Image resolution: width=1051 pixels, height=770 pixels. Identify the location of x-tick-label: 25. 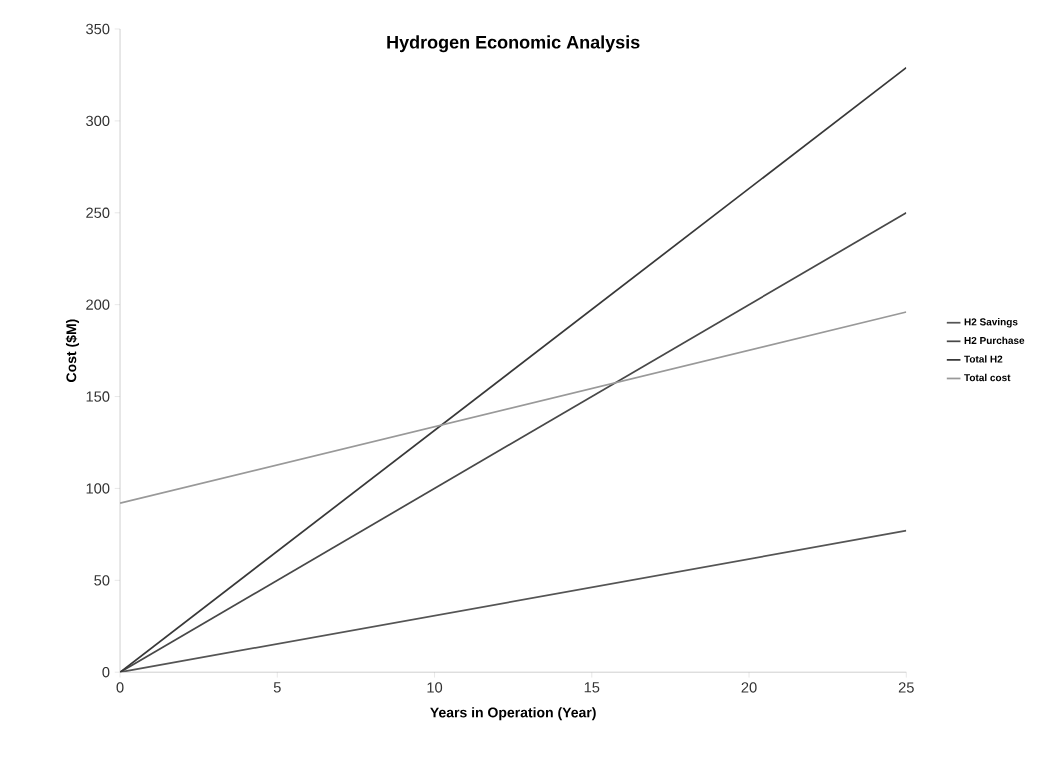
(906, 687).